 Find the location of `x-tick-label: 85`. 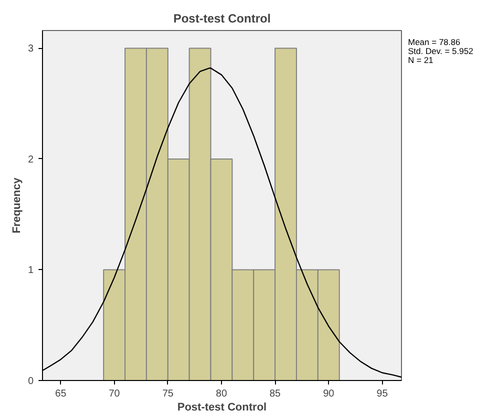

x-tick-label: 85 is located at coordinates (275, 394).